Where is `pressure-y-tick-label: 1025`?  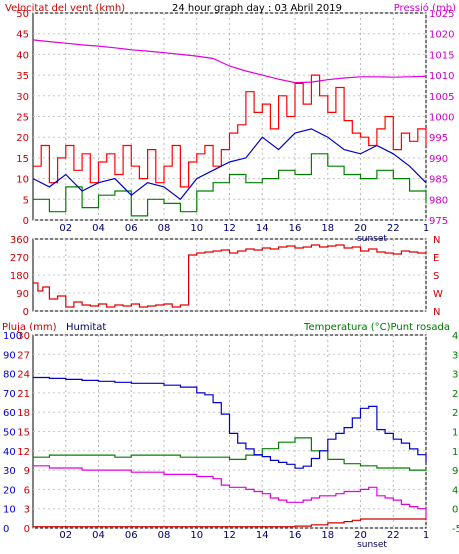
pressure-y-tick-label: 1025 is located at coordinates (441, 14).